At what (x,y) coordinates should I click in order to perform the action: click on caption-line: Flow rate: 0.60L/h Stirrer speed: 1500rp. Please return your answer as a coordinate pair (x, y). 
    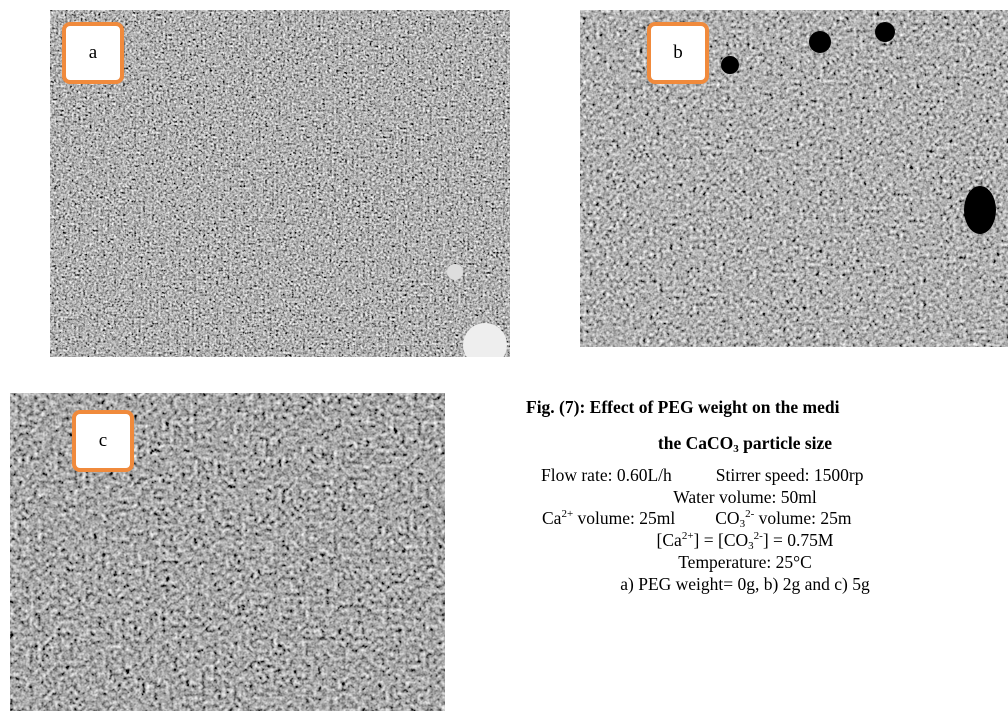
    Looking at the image, I should click on (774, 475).